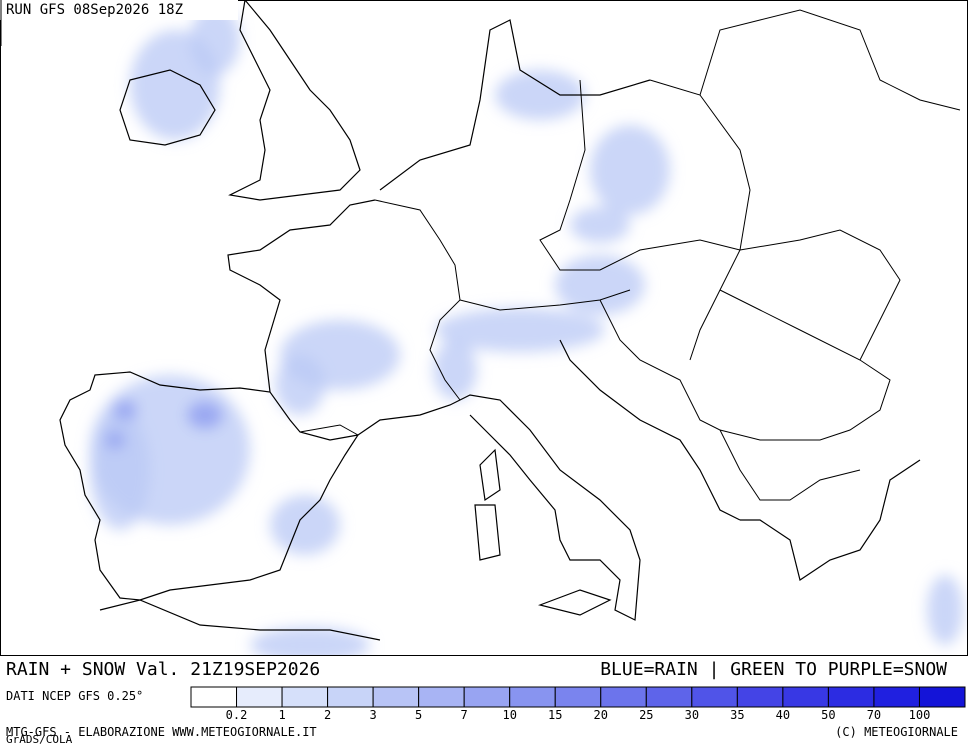 The image size is (968, 749). What do you see at coordinates (896, 732) in the screenshot?
I see `copyright: (C) METEOGIORNALE` at bounding box center [896, 732].